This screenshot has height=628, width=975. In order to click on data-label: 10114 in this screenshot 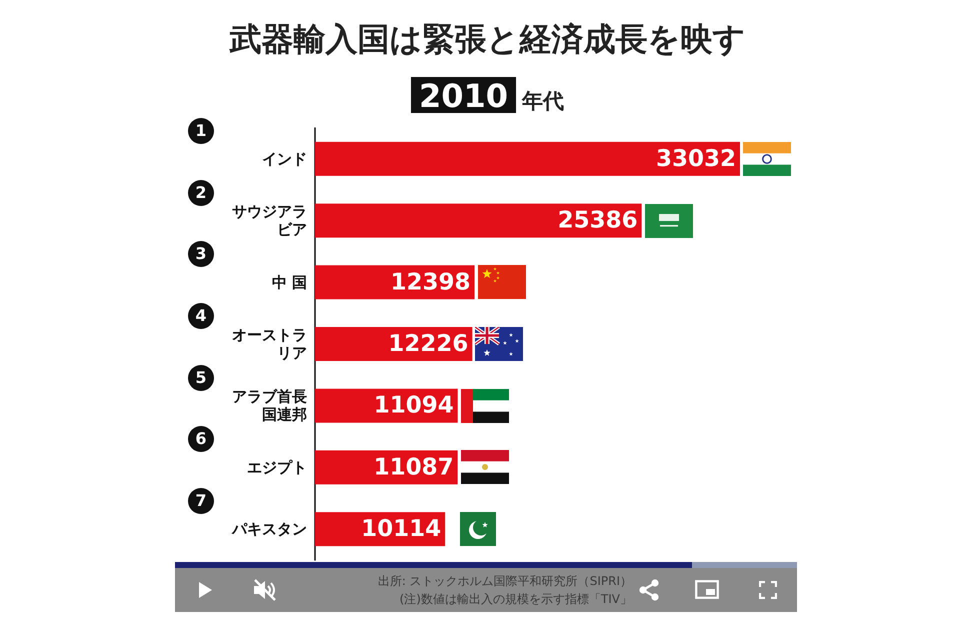, I will do `click(401, 529)`.